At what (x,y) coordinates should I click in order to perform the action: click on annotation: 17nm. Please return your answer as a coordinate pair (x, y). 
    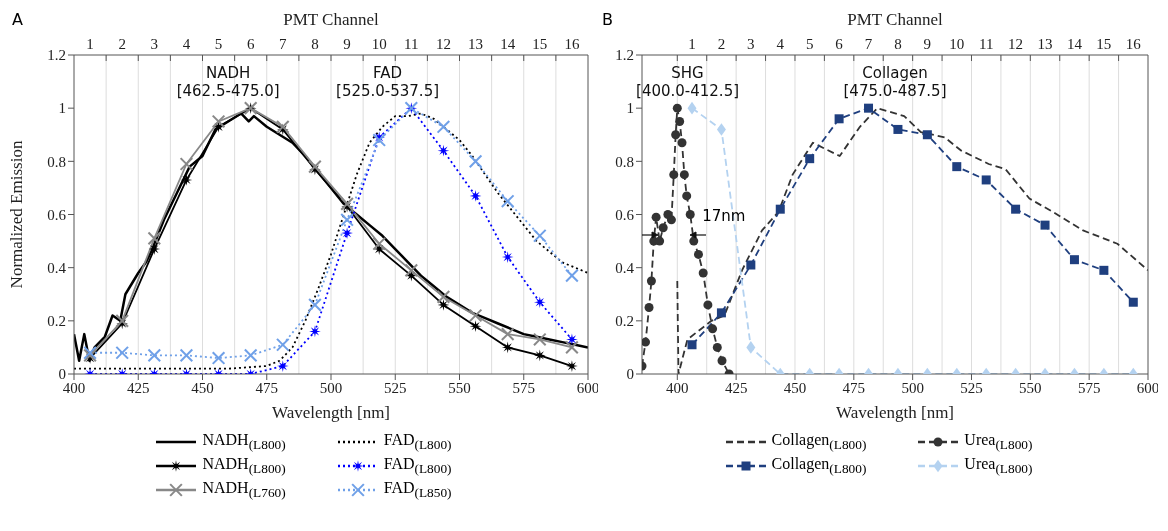
    Looking at the image, I should click on (724, 216).